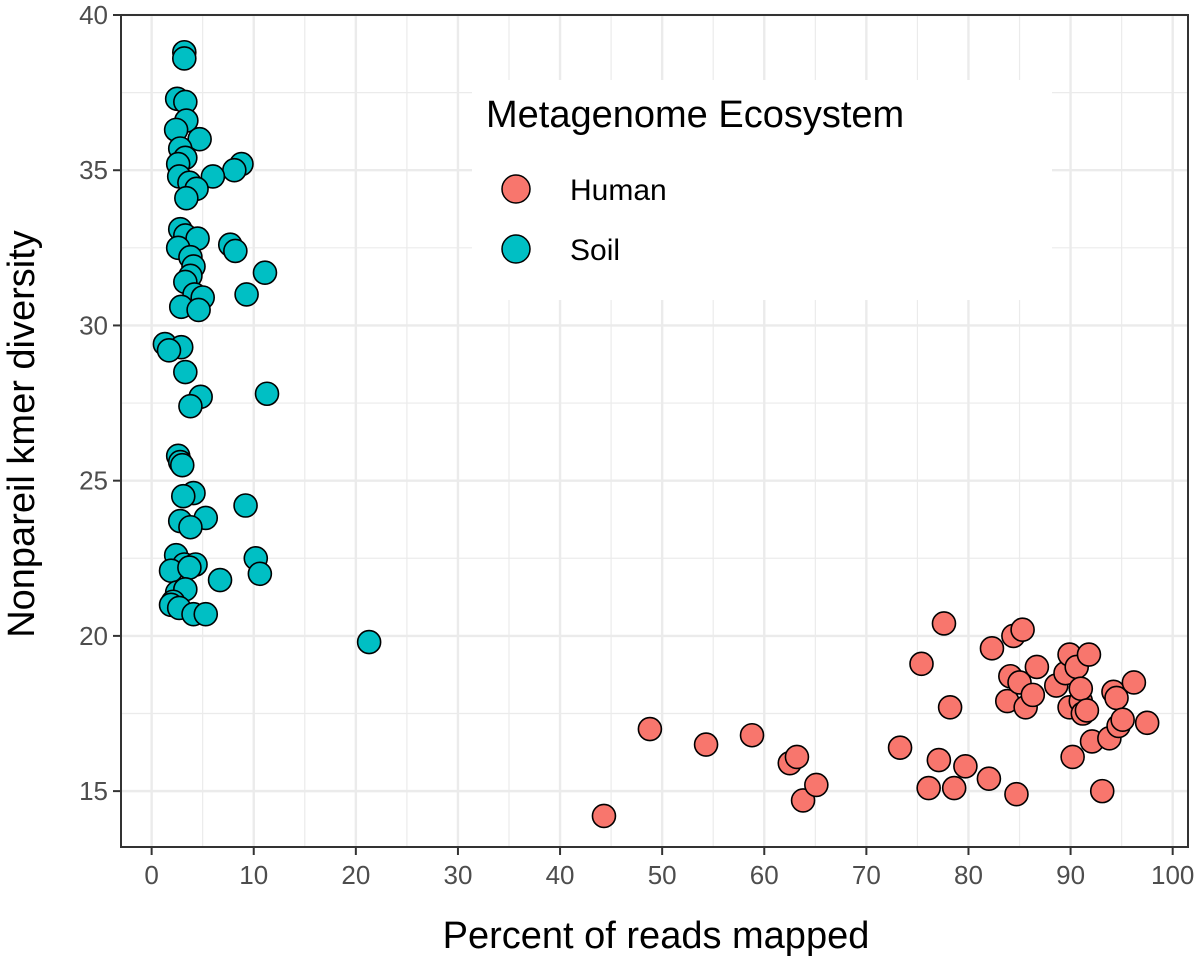 The width and height of the screenshot is (1200, 961). I want to click on x-tick-label: 30, so click(457, 875).